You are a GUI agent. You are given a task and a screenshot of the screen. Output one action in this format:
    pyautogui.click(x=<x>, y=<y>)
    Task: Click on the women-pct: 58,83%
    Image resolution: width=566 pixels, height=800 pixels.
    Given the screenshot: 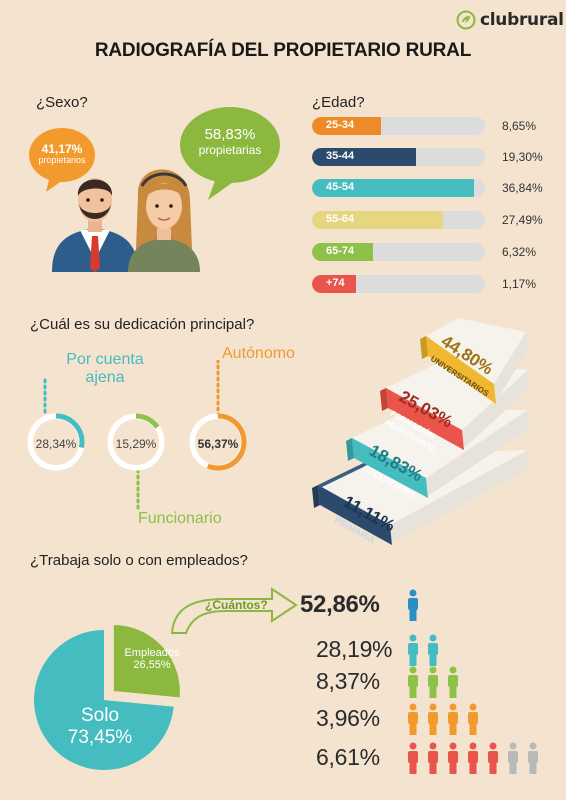 What is the action you would take?
    pyautogui.click(x=230, y=134)
    